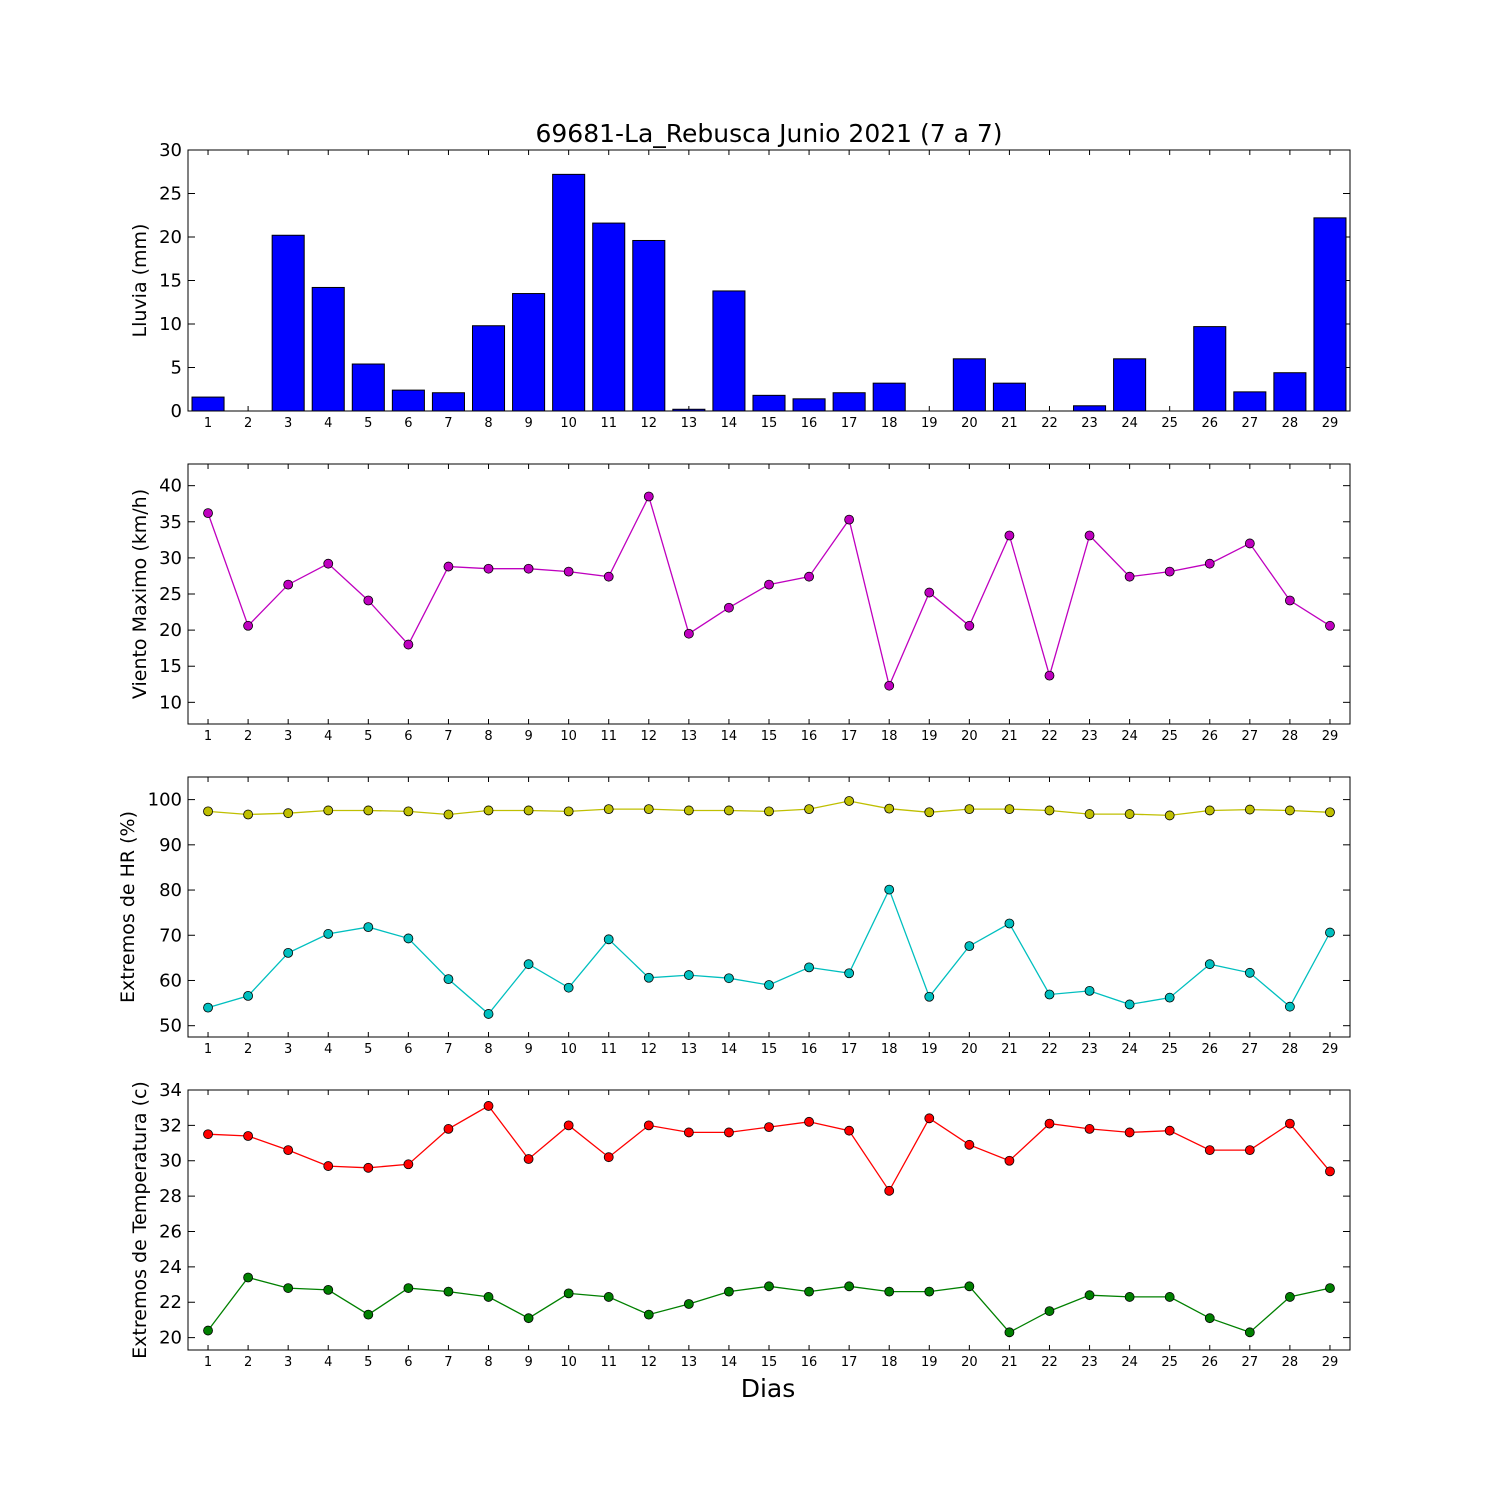 This screenshot has height=1500, width=1500. What do you see at coordinates (170, 666) in the screenshot?
I see `wind-ytick-label: 15` at bounding box center [170, 666].